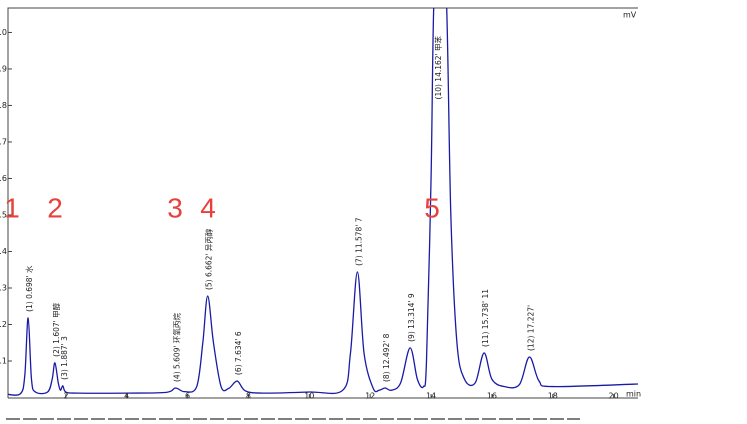 Image resolution: width=747 pixels, height=424 pixels. I want to click on peak-label: (10) 14.162' 甲苯, so click(438, 67).